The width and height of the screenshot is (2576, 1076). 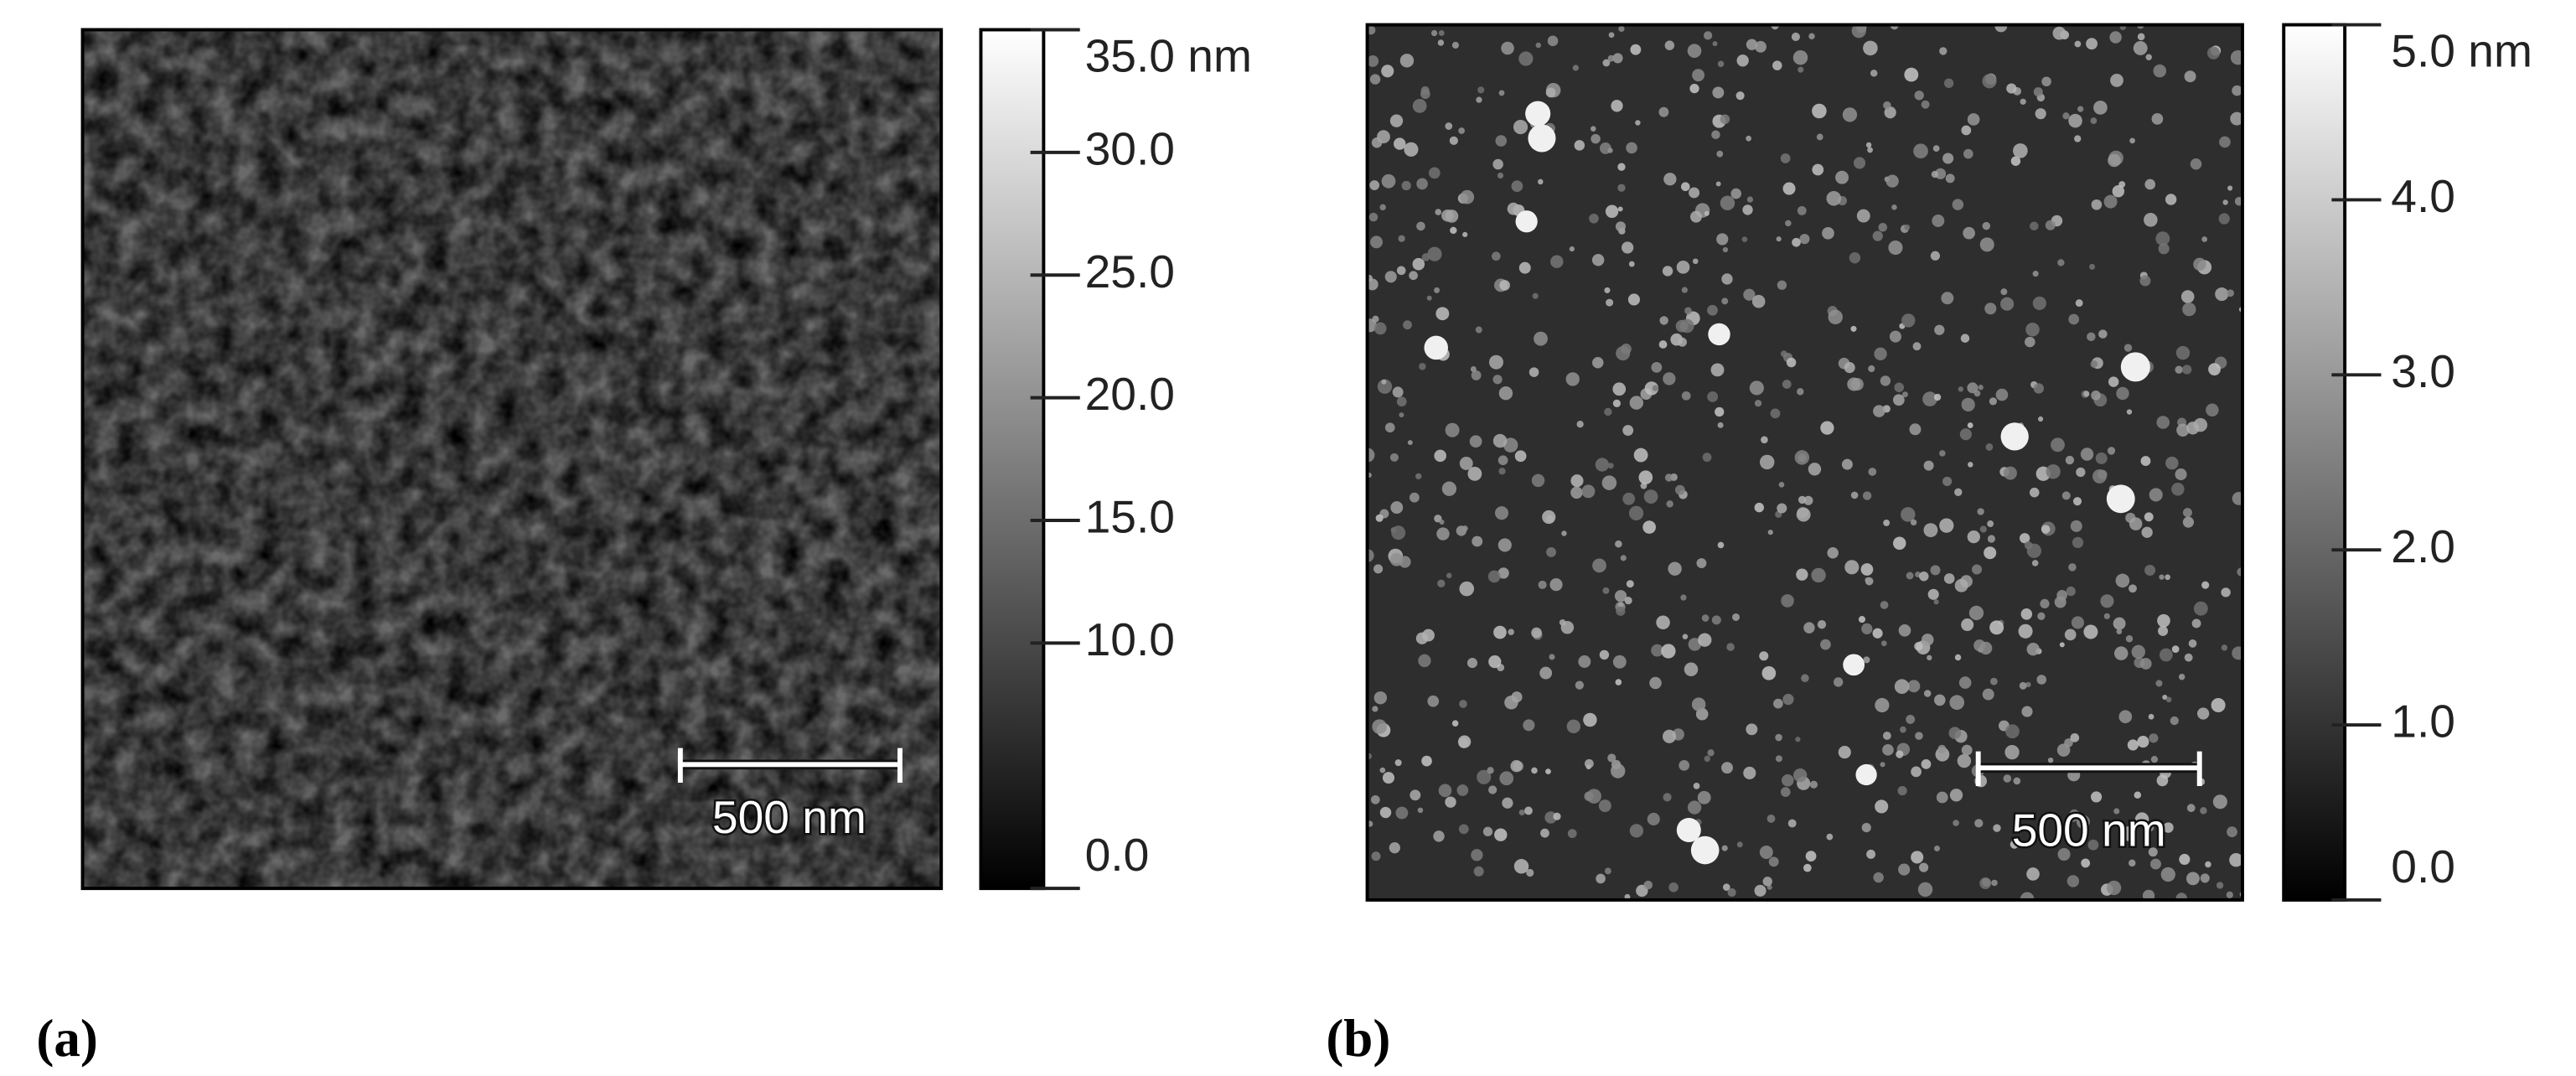 I want to click on colorbar-tick-label: 10.0, so click(x=1130, y=639).